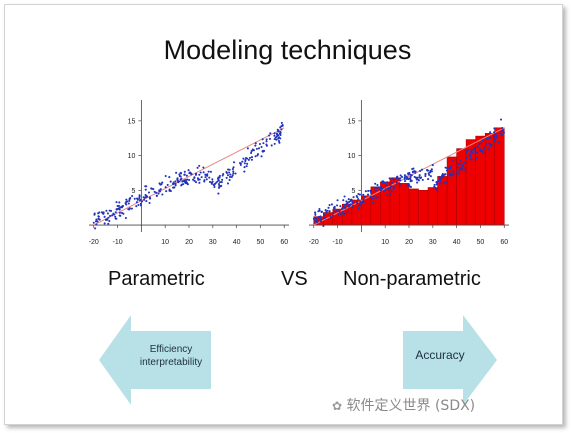 This screenshot has width=572, height=433. Describe the element at coordinates (189, 176) in the screenshot. I see `linear-fit-line` at that location.